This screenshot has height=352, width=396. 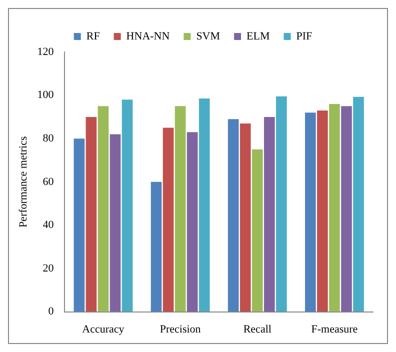 I want to click on legend-label: HNA-NN, so click(x=148, y=36).